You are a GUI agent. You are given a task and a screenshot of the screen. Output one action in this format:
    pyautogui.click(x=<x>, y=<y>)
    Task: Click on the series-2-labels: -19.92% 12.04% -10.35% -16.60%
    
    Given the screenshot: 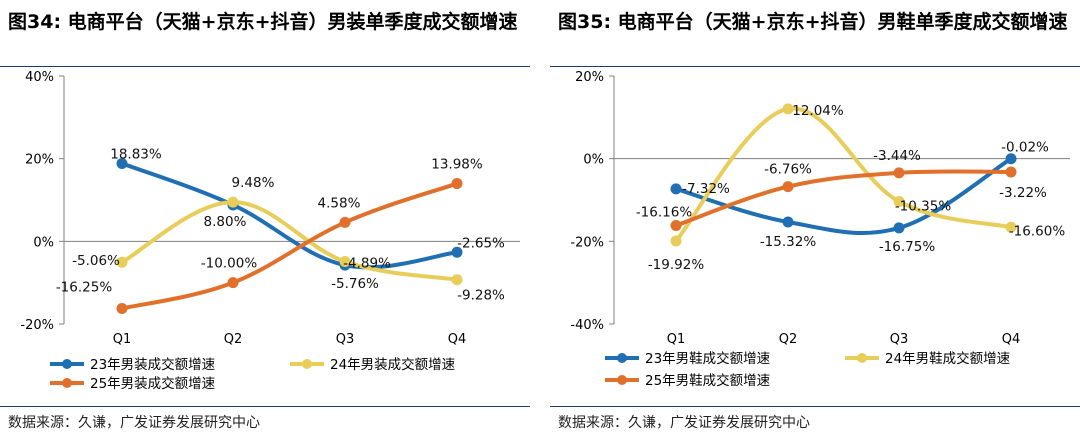 What is the action you would take?
    pyautogui.click(x=857, y=188)
    